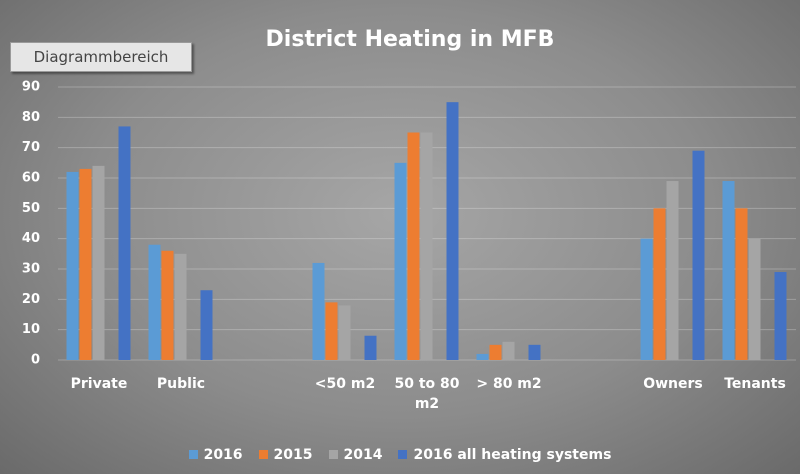 The width and height of the screenshot is (800, 474). What do you see at coordinates (31, 87) in the screenshot?
I see `y-tick-label: 90` at bounding box center [31, 87].